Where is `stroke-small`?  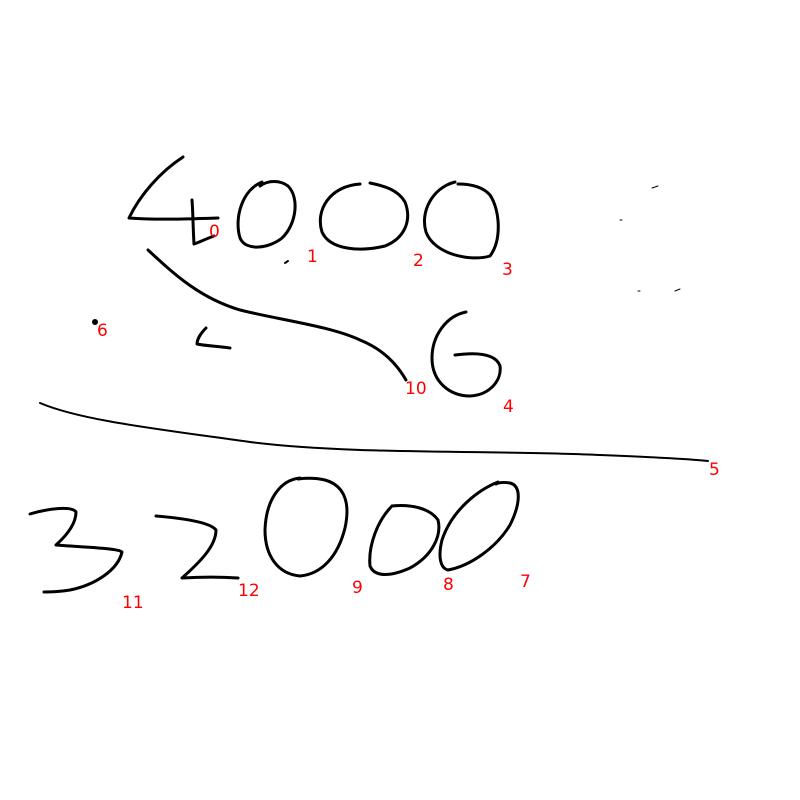 stroke-small is located at coordinates (213, 338).